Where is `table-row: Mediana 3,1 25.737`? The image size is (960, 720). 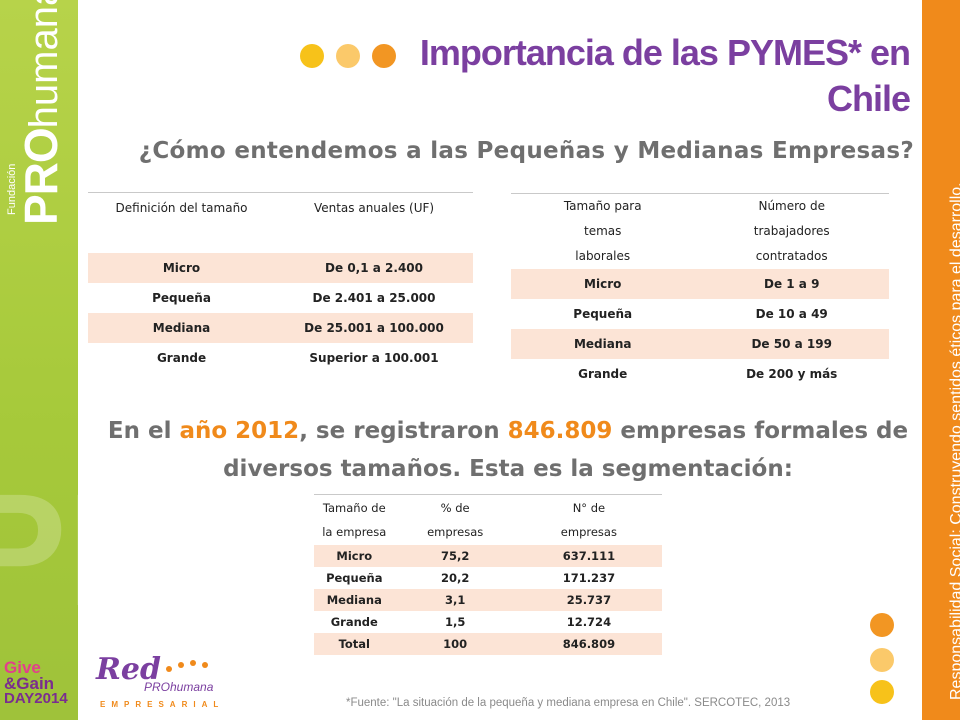
table-row: Mediana 3,1 25.737 is located at coordinates (488, 600).